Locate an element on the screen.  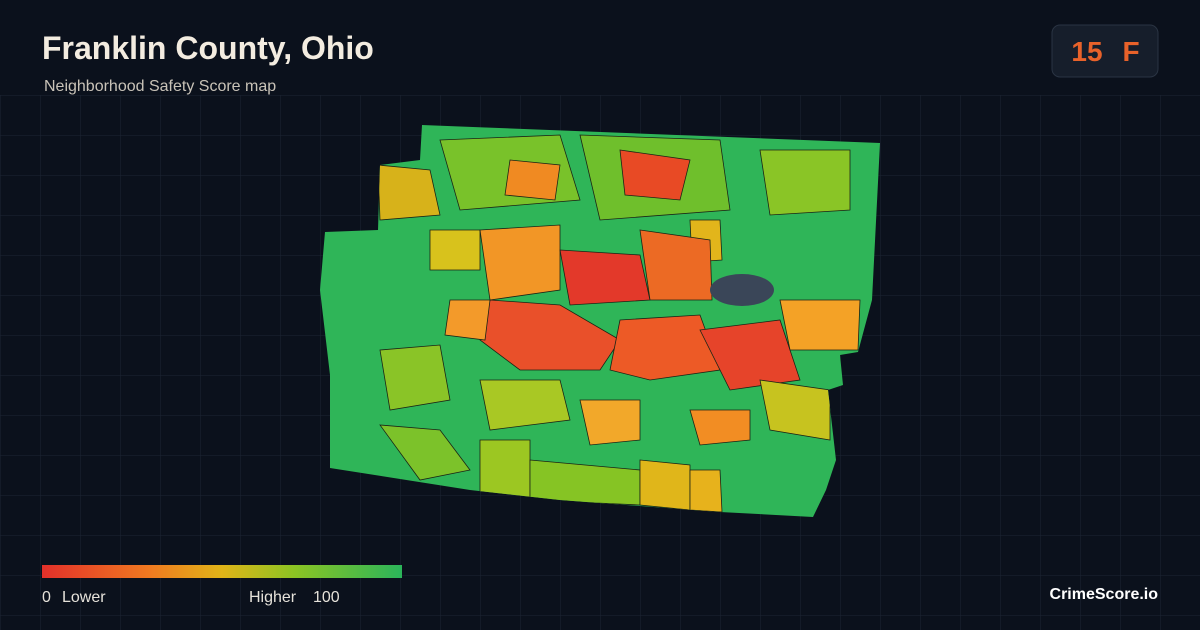
subtitle: Neighborhood Safety Score map is located at coordinates (160, 86).